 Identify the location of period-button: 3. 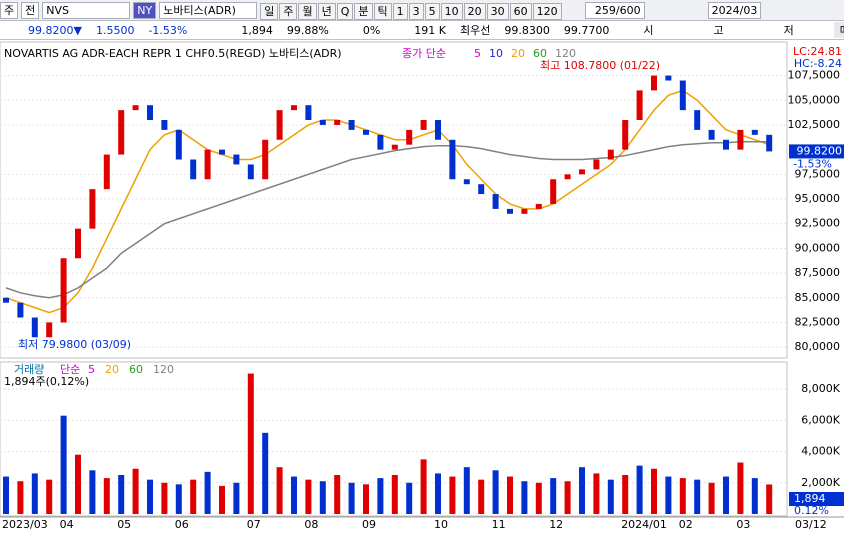
(416, 11).